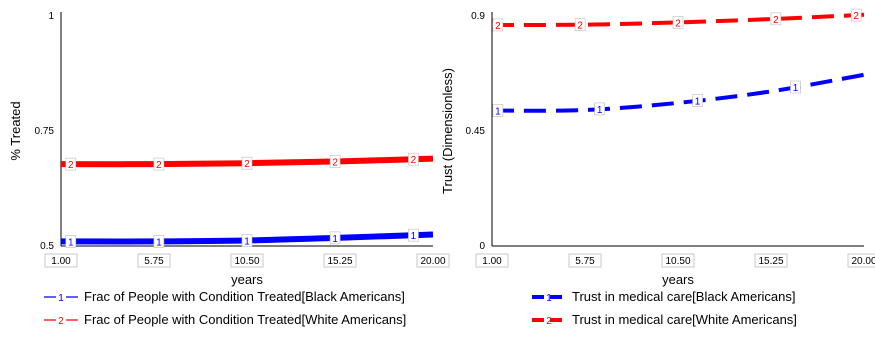 This screenshot has width=875, height=337. Describe the element at coordinates (476, 131) in the screenshot. I see `y-tick-label: 0.45` at that location.